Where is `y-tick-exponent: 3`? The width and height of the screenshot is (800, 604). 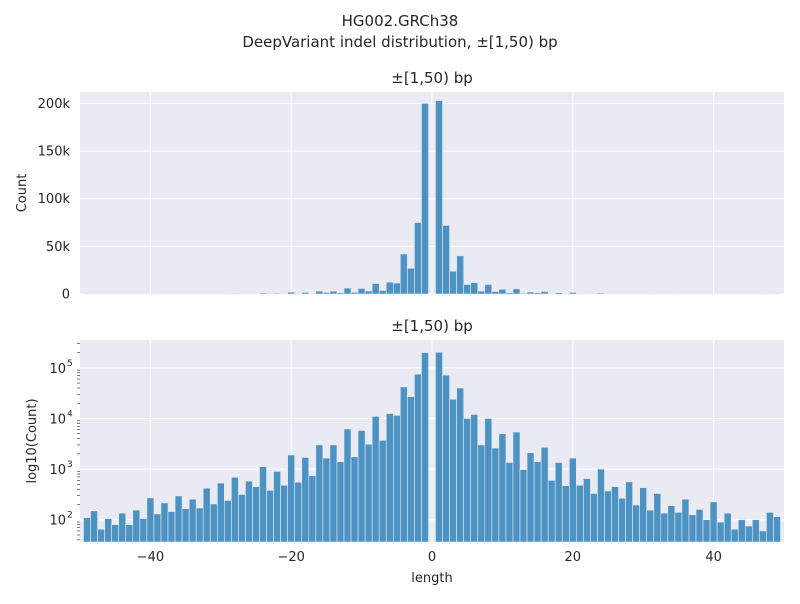 y-tick-exponent: 3 is located at coordinates (70, 465).